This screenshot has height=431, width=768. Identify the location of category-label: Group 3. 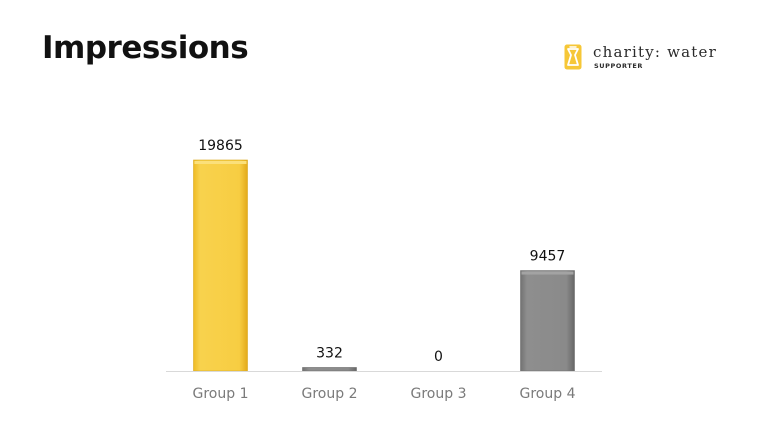
(439, 394).